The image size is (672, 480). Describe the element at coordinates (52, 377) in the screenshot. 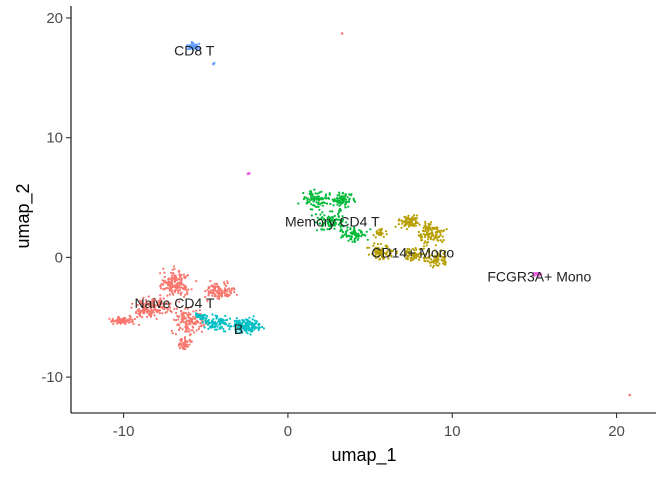

I see `y-tick-label: -10` at that location.